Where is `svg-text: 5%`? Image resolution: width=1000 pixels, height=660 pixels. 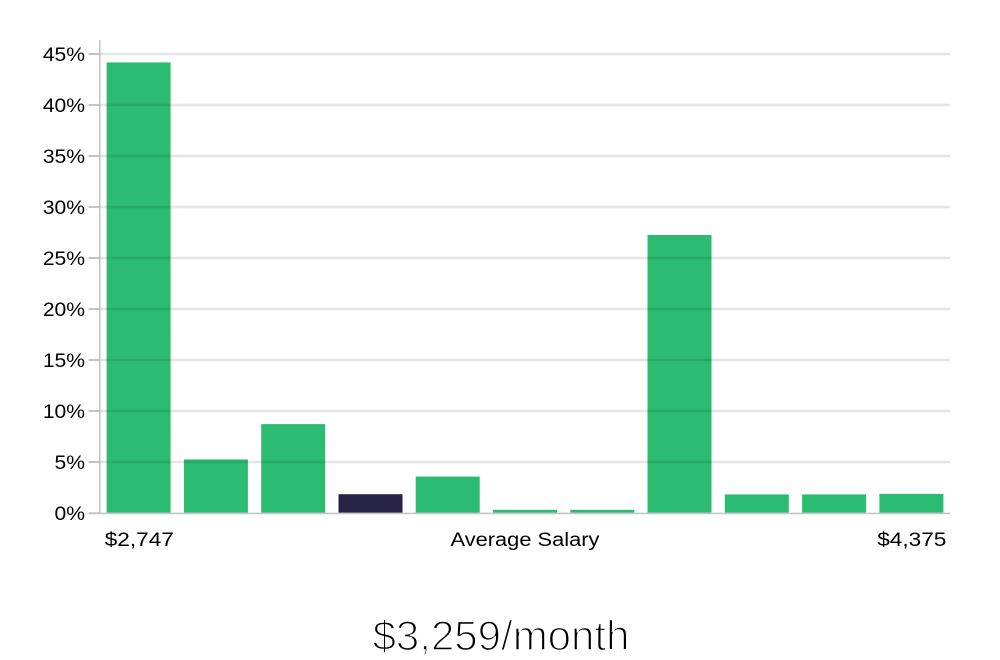 svg-text: 5% is located at coordinates (70, 463).